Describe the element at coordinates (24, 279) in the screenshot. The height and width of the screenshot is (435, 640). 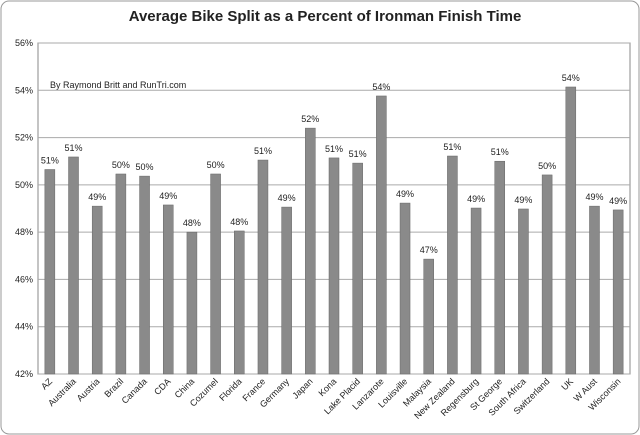
I see `y-tick-label: 46%` at that location.